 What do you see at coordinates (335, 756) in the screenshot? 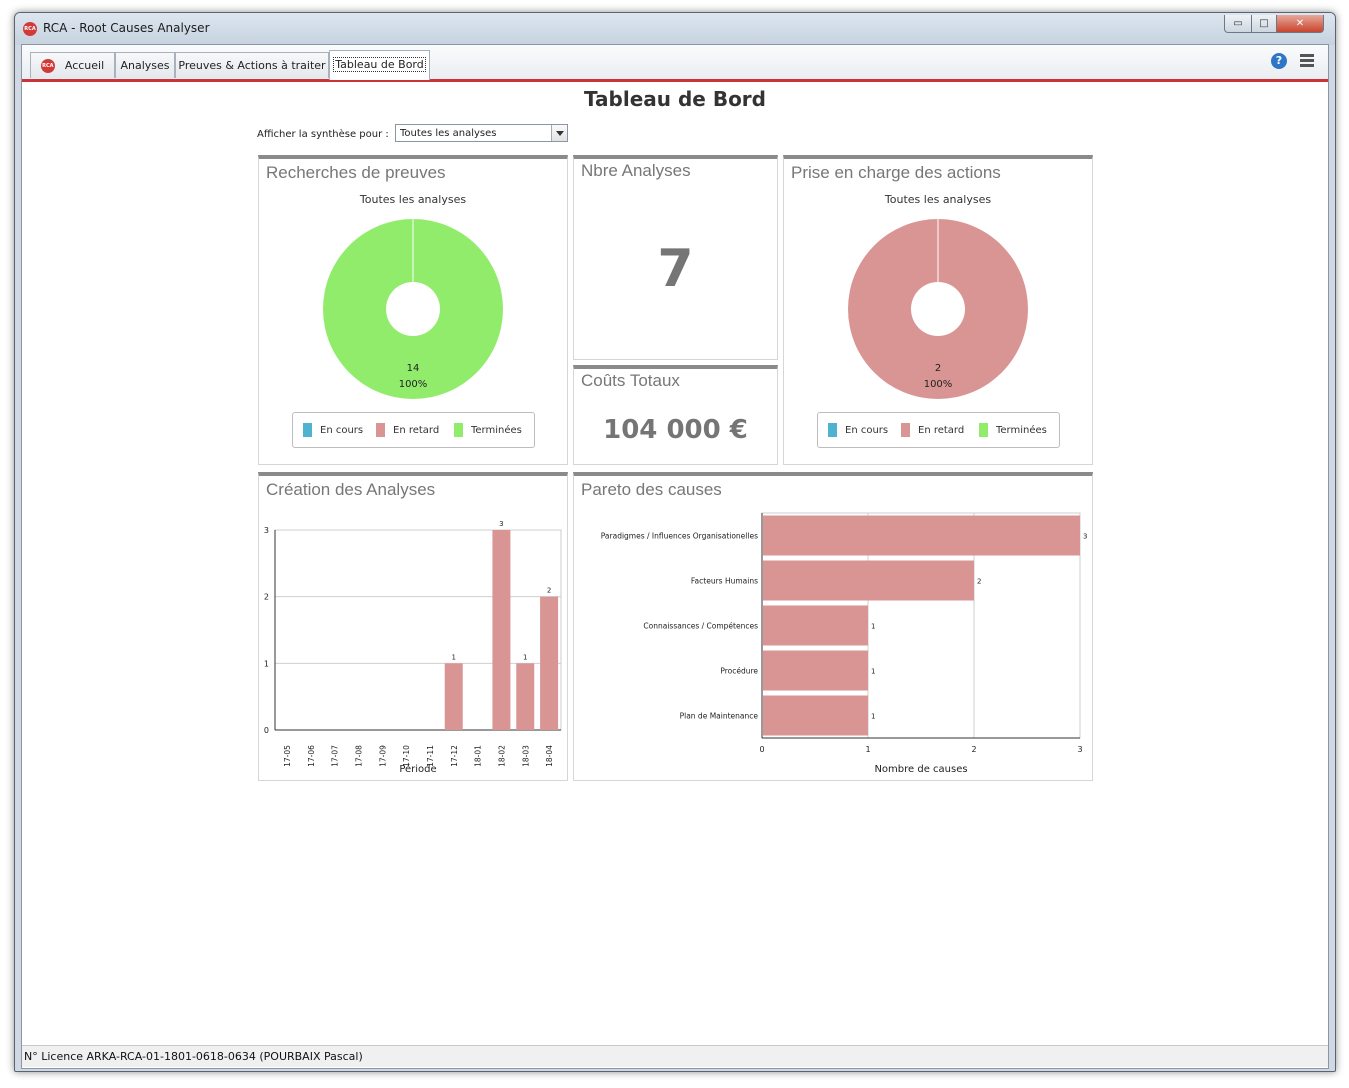
I see `x-tick-label: 17-07` at bounding box center [335, 756].